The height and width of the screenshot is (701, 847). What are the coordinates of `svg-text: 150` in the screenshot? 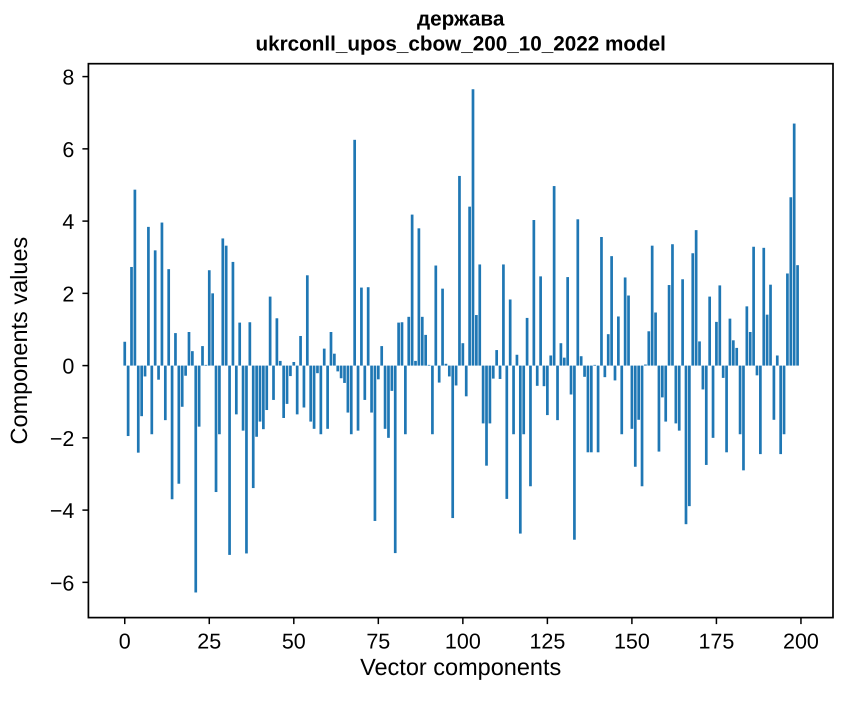 It's located at (632, 642).